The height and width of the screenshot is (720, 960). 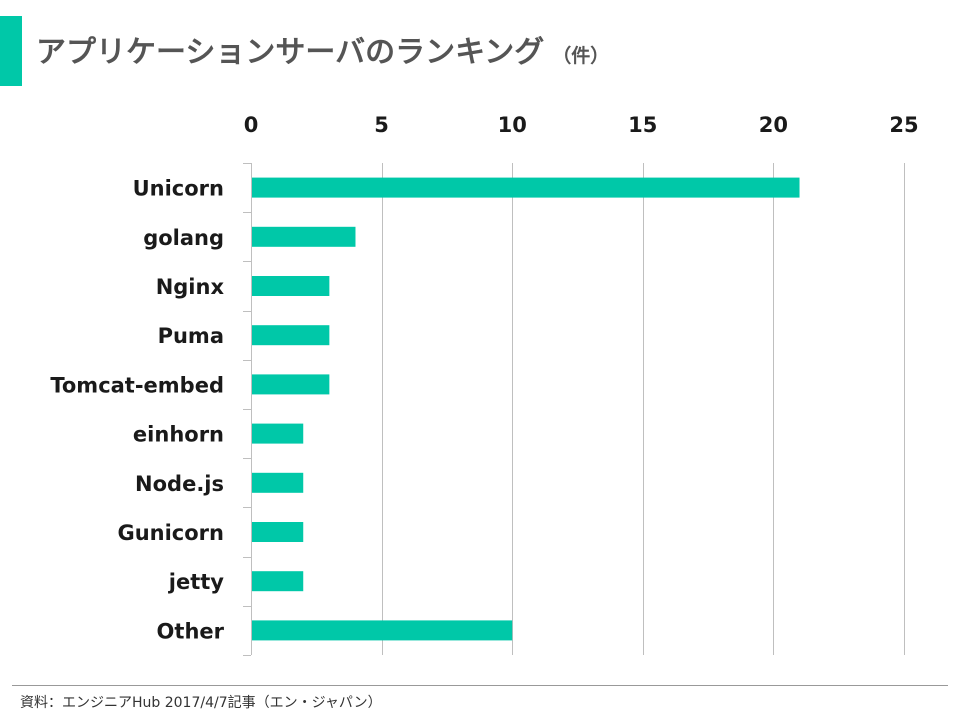 What do you see at coordinates (183, 238) in the screenshot?
I see `category-label: golang` at bounding box center [183, 238].